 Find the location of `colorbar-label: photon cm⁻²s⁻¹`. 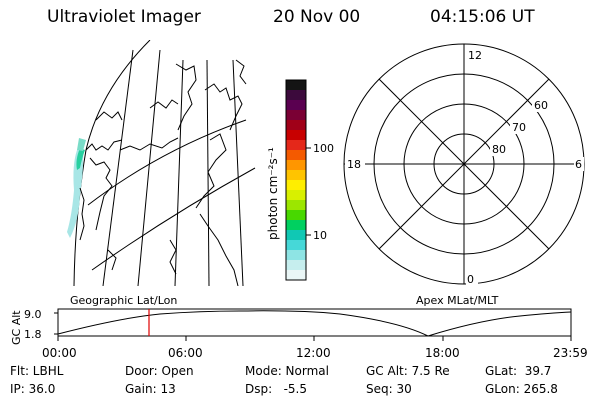

colorbar-label: photon cm⁻²s⁻¹ is located at coordinates (273, 193).